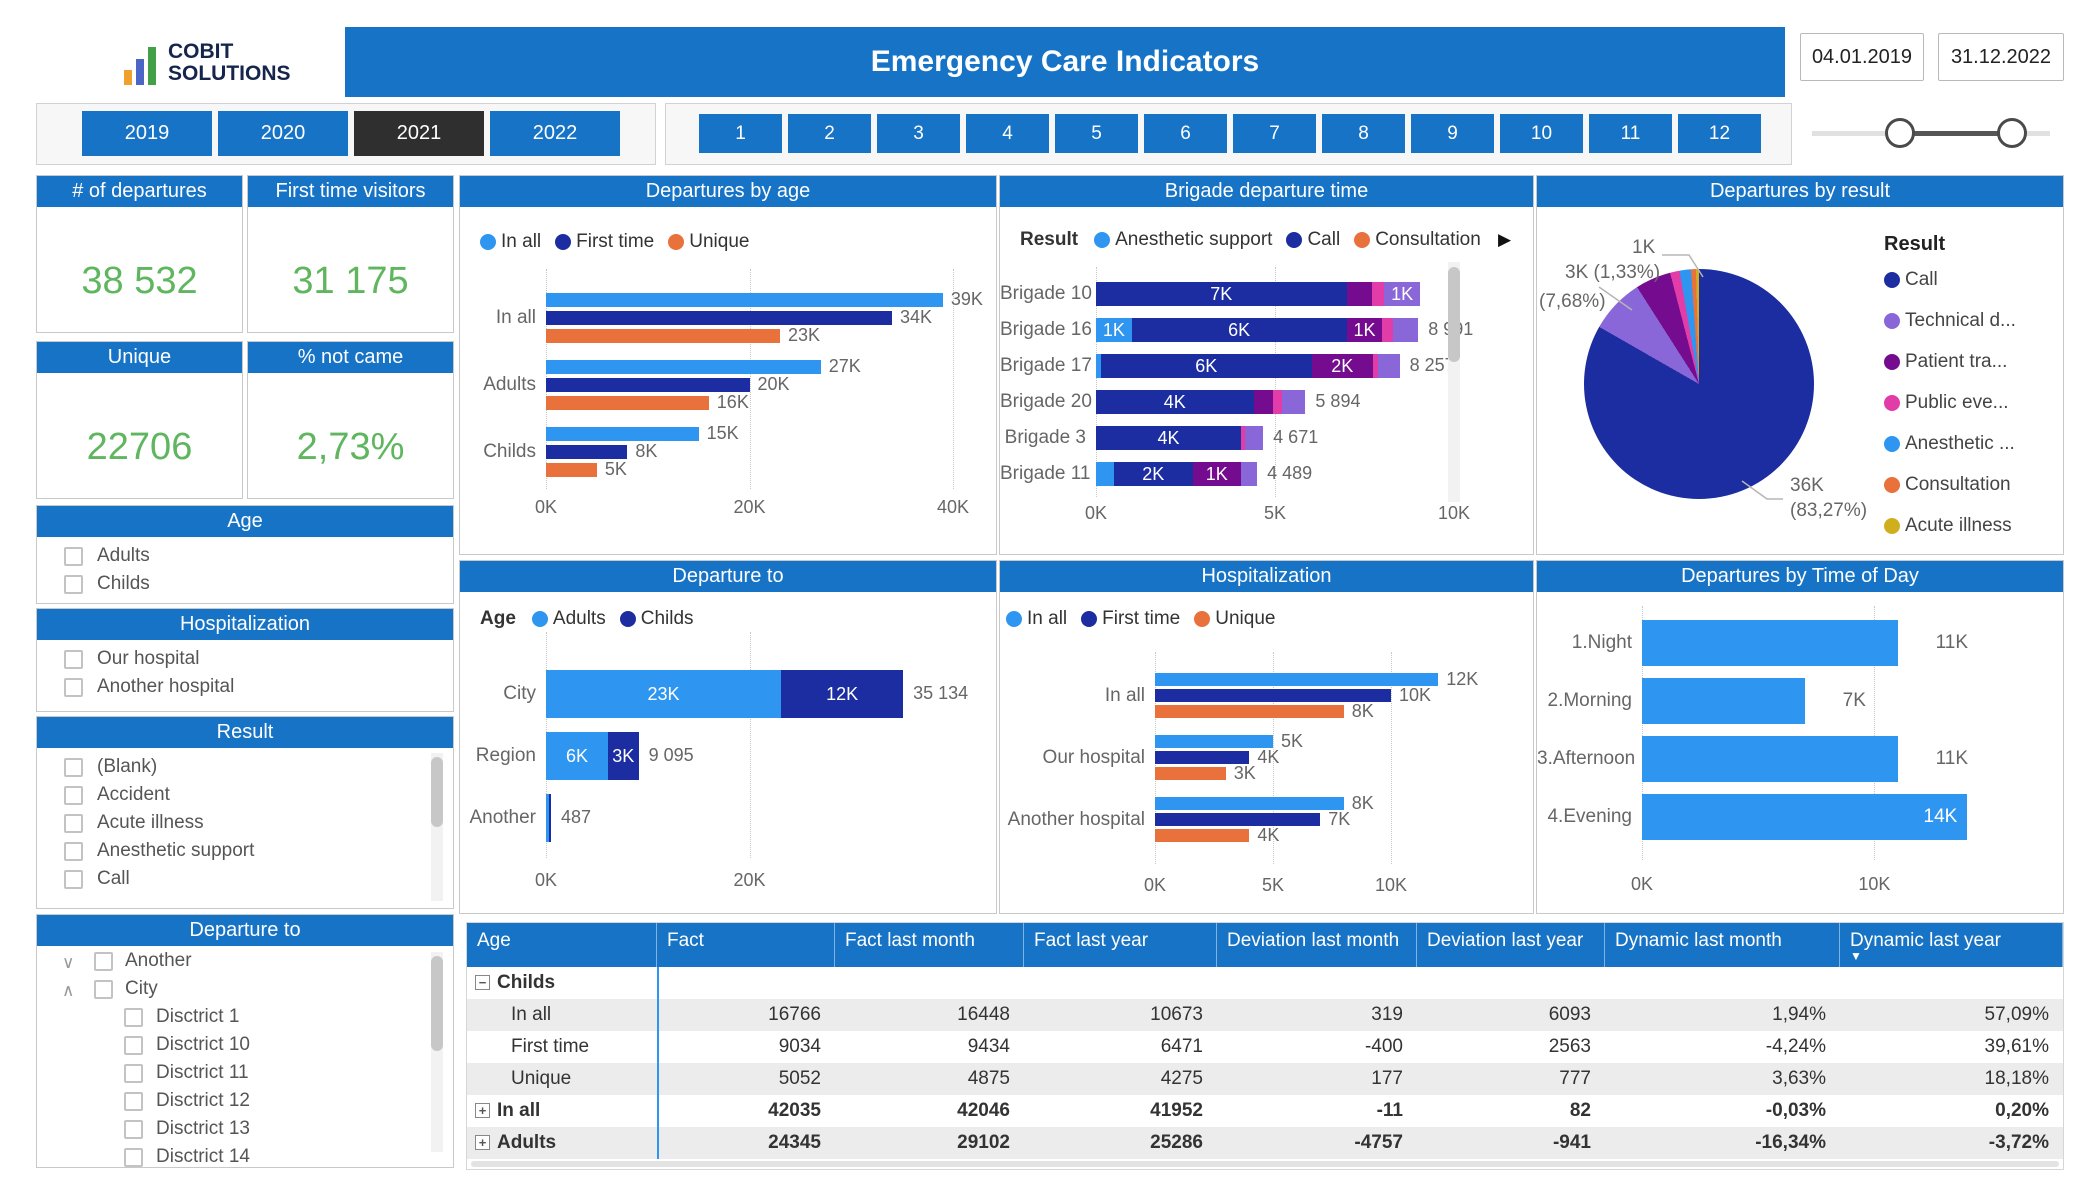 The image size is (2075, 1200). Describe the element at coordinates (656, 619) in the screenshot. I see `legend-item: Childs` at that location.